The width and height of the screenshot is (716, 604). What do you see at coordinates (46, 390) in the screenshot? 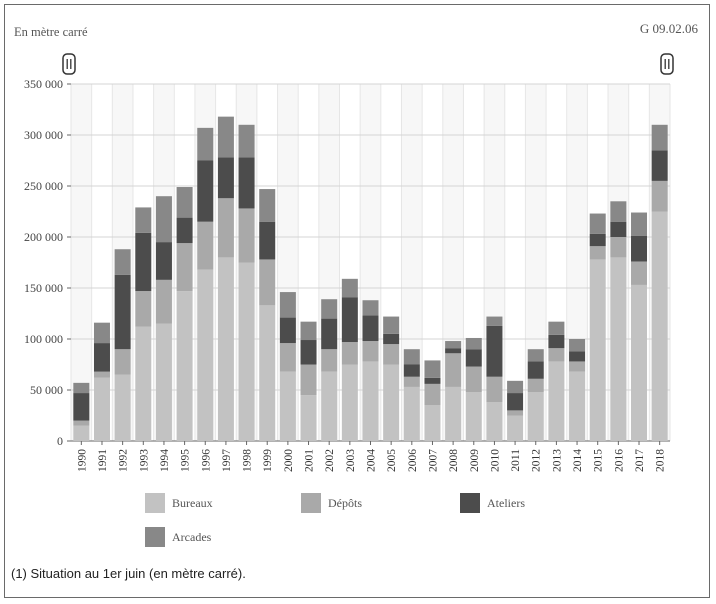
I see `y-tick-label: 50 000` at bounding box center [46, 390].